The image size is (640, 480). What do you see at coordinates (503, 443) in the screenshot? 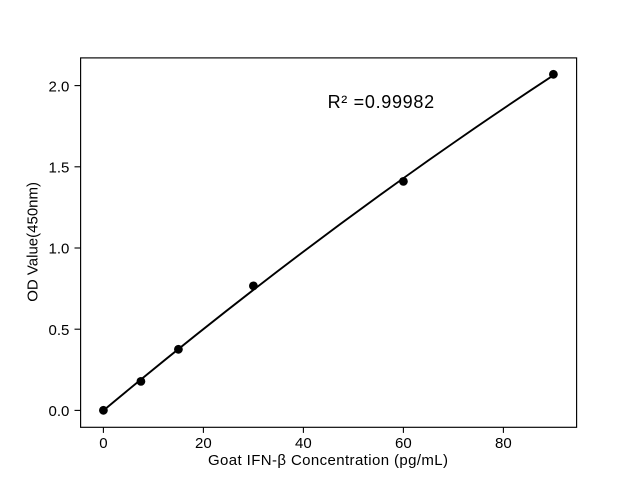
I see `svg-text: 80` at bounding box center [503, 443].